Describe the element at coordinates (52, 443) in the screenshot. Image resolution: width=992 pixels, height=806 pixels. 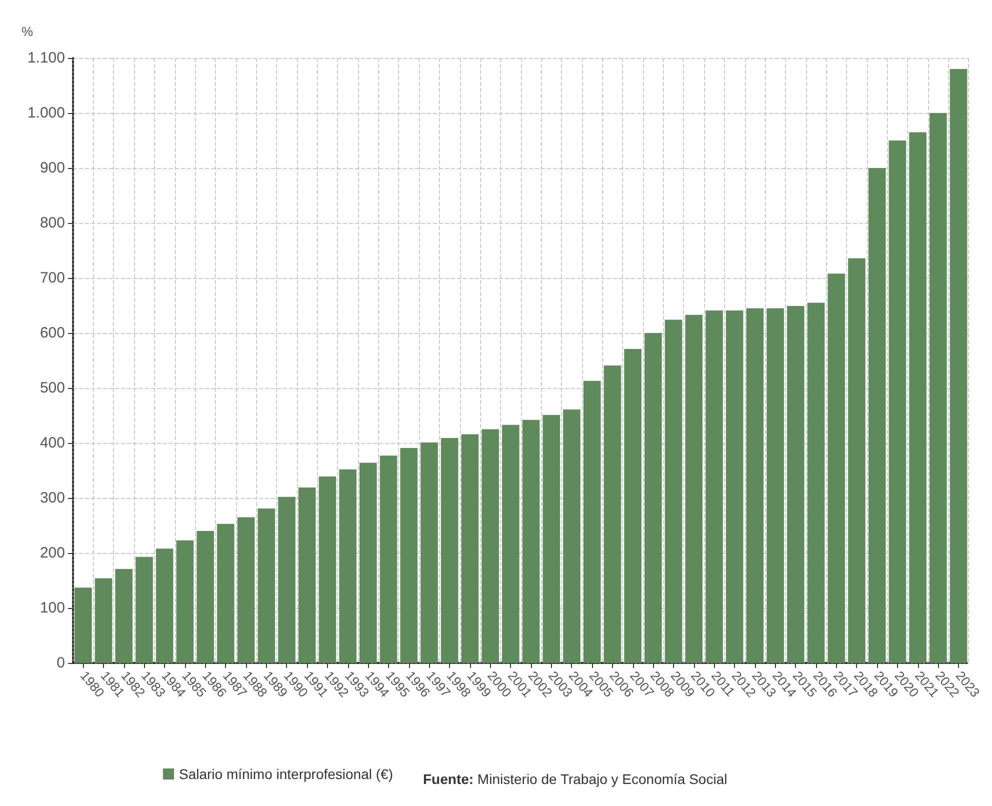
I see `y-tick-label: 400` at that location.